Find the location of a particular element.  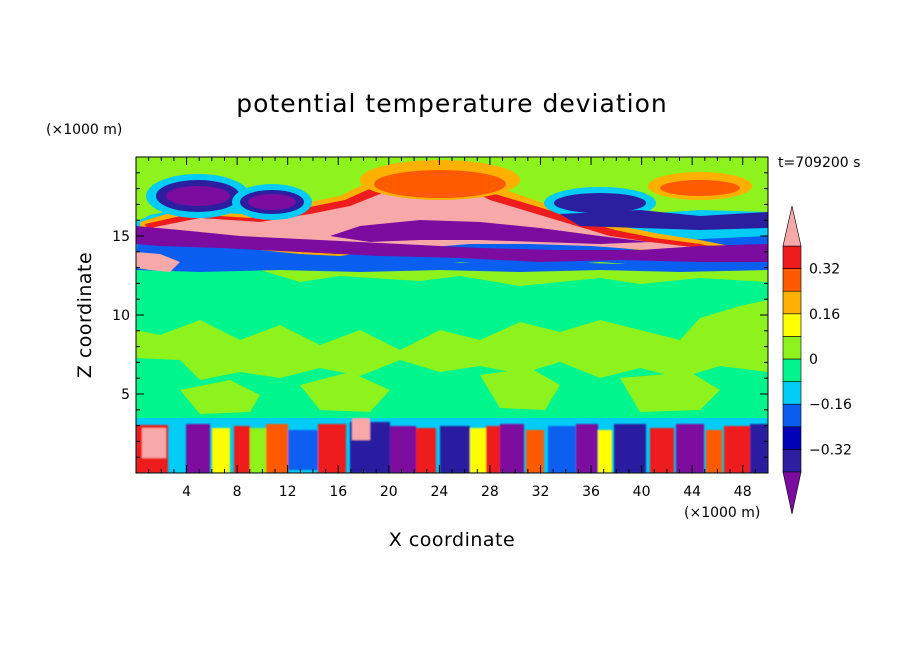

colorbar-min-triangle is located at coordinates (792, 493).